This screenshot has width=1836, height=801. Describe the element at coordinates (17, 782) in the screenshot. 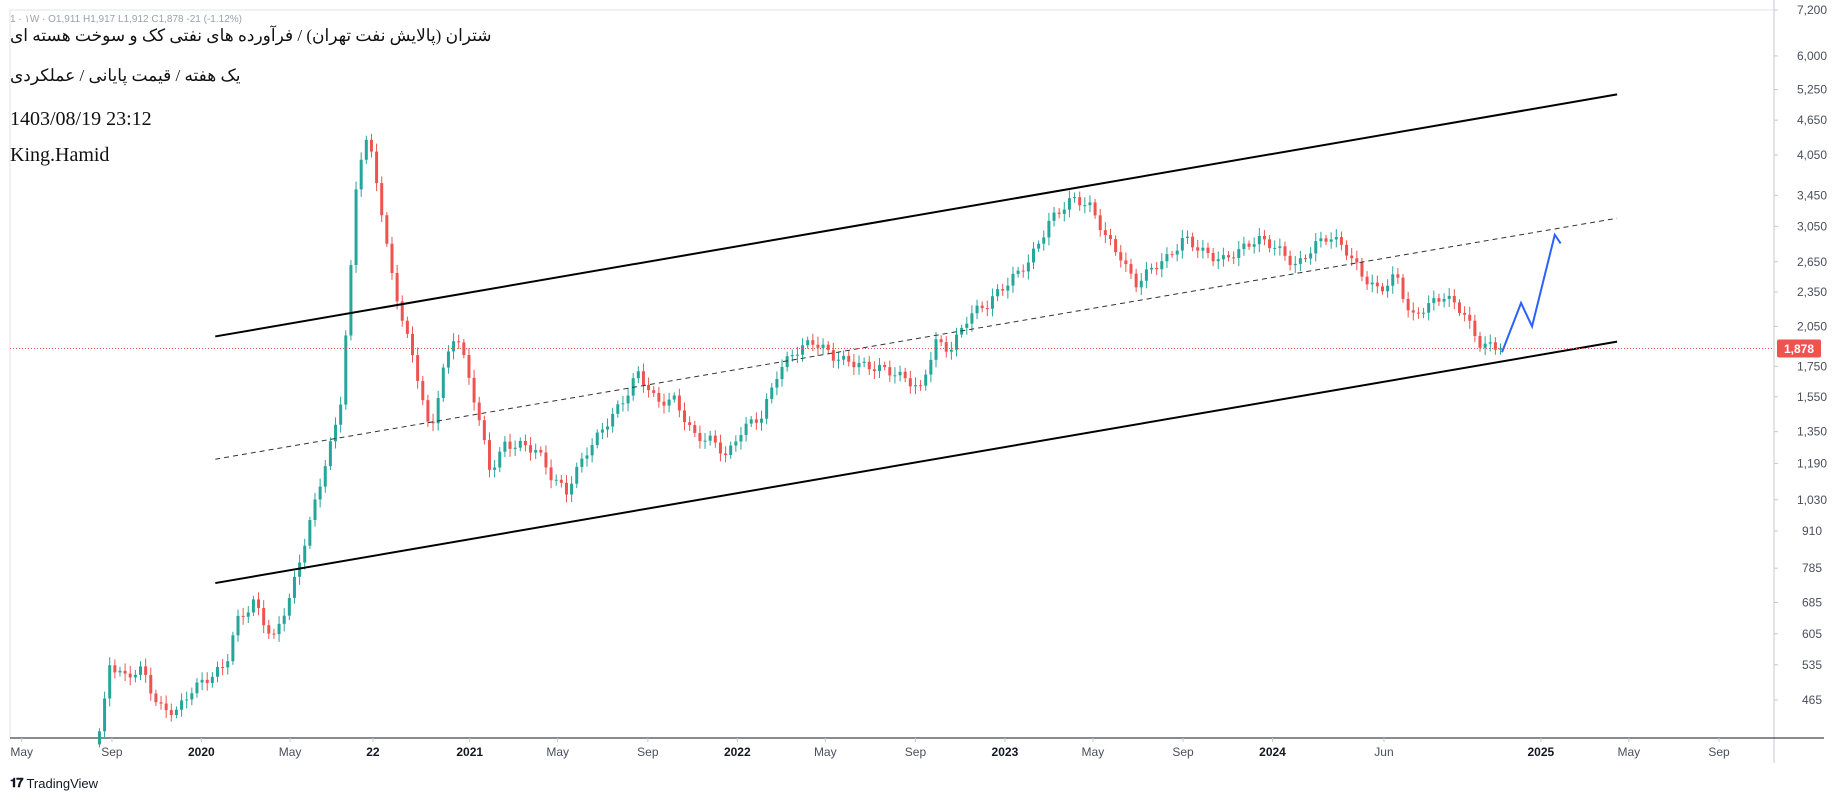

I see `tradingview-logo-icon: 𝟏𝟕` at that location.